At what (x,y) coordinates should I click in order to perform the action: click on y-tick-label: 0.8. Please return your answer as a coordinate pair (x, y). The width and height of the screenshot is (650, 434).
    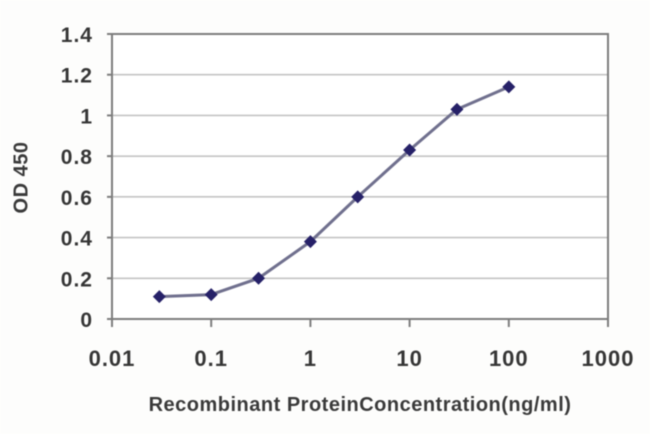
    Looking at the image, I should click on (77, 157).